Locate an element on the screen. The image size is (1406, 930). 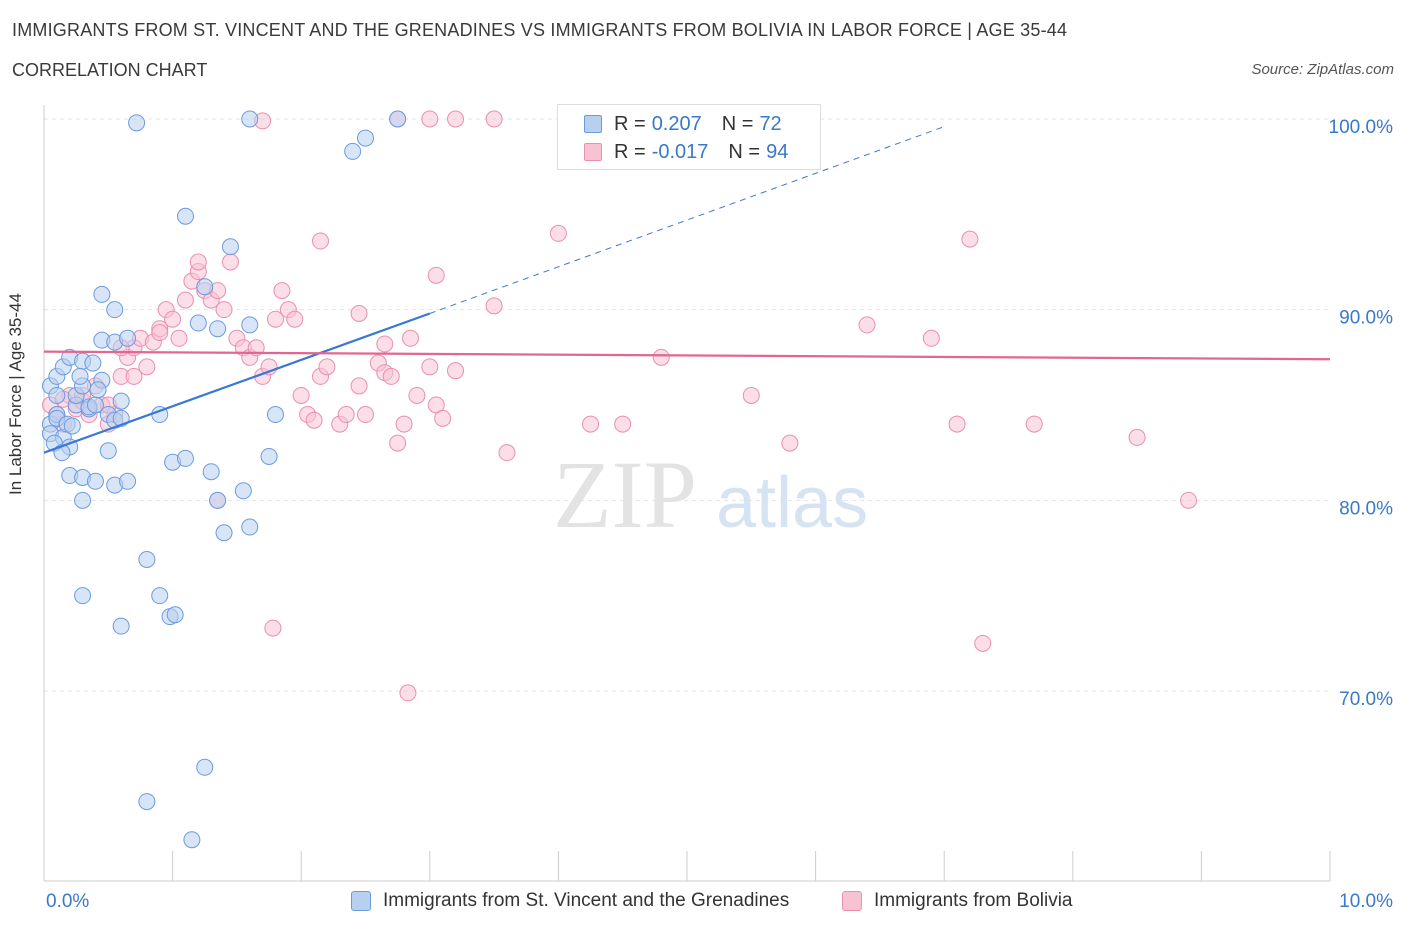
y-tick-label: 70.0% is located at coordinates (1366, 699).